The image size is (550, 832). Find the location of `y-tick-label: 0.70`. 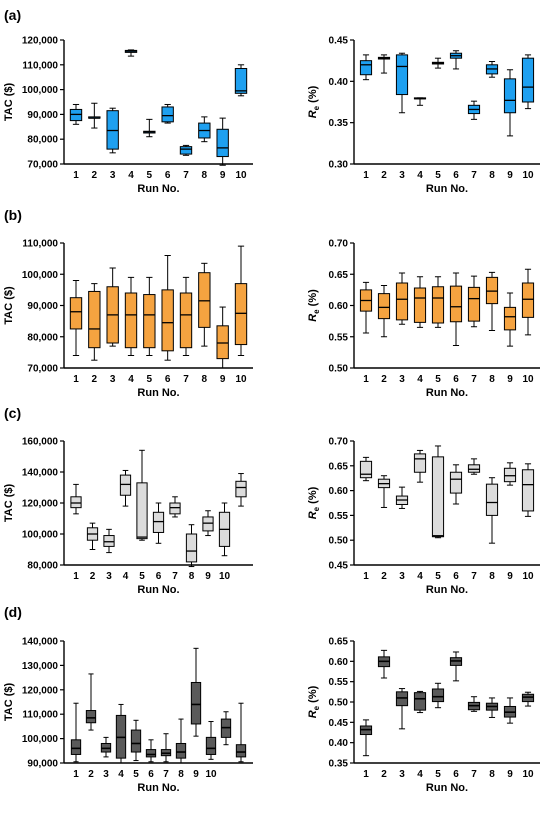

y-tick-label: 0.70 is located at coordinates (339, 442).